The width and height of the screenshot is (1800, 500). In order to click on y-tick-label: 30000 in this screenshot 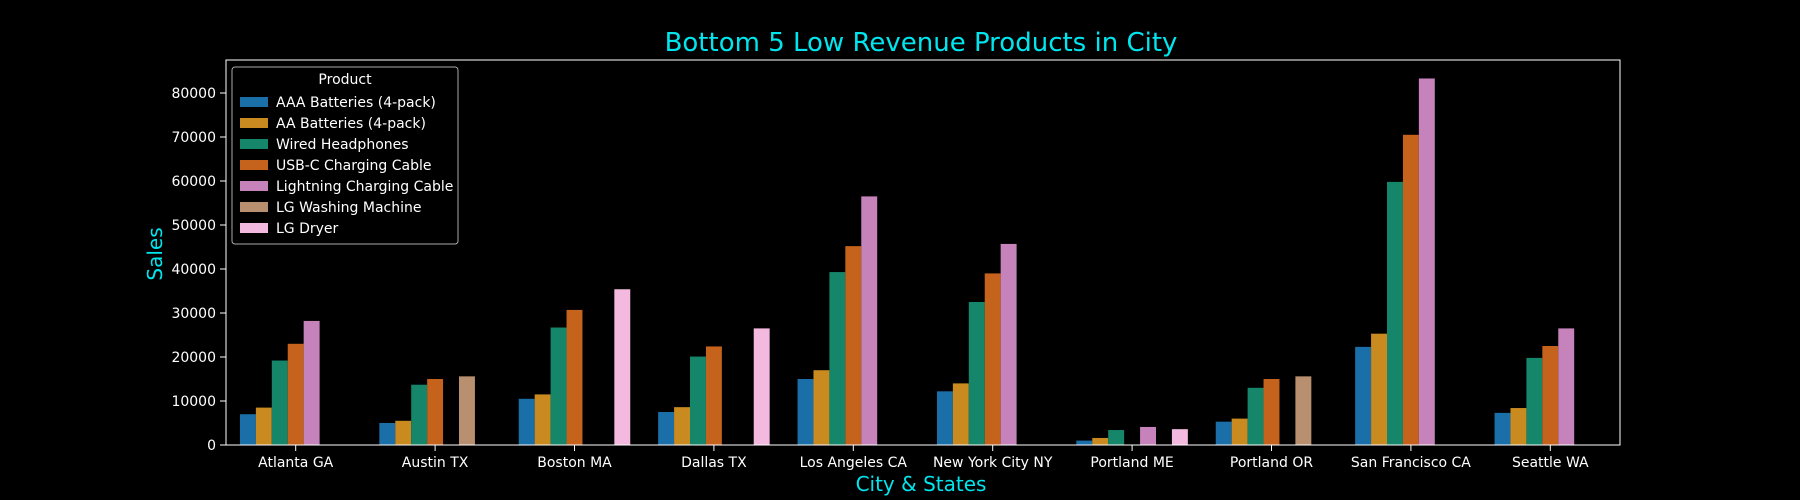, I will do `click(193, 314)`.